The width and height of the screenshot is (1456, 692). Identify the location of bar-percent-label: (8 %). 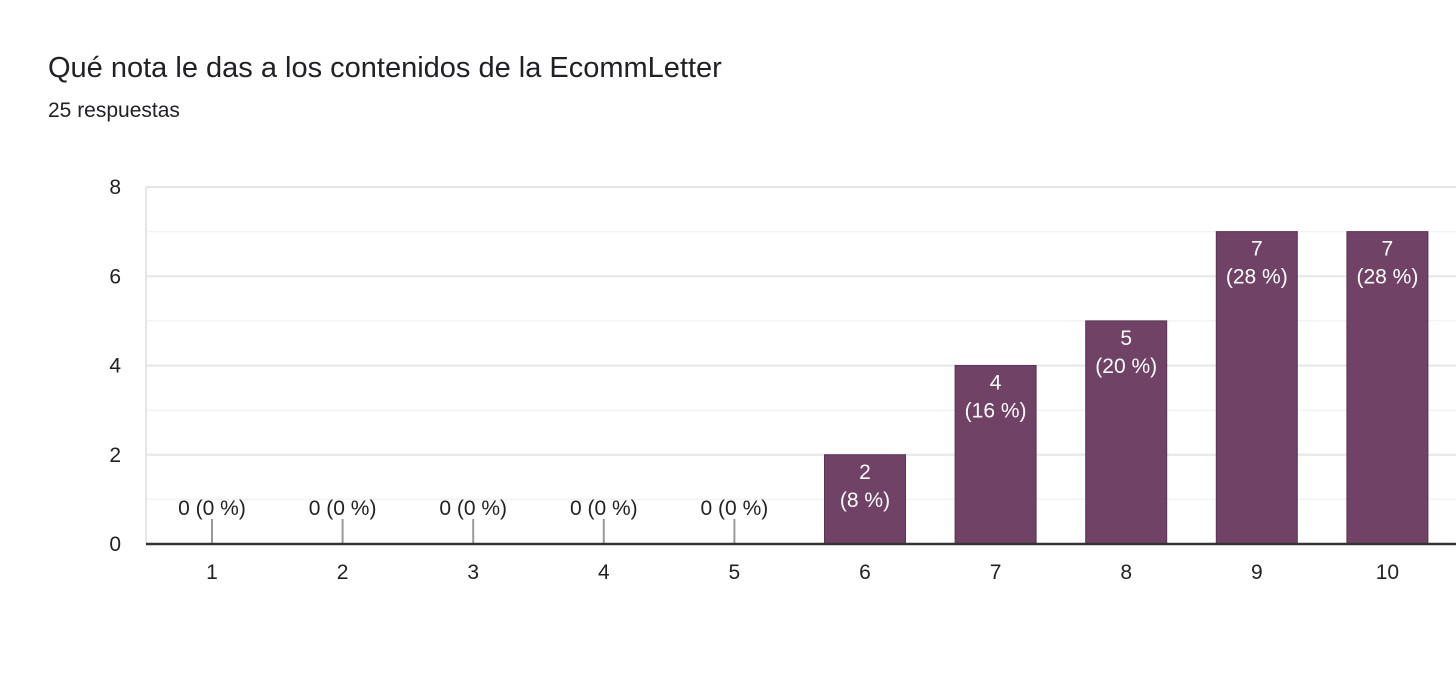
(865, 500).